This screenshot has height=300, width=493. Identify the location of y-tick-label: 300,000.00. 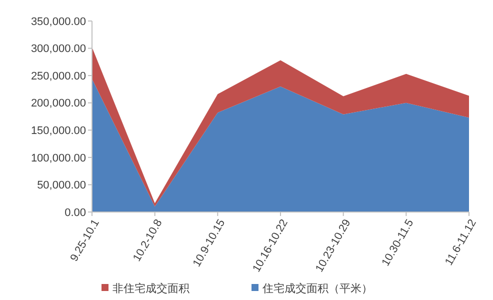
(58, 49).